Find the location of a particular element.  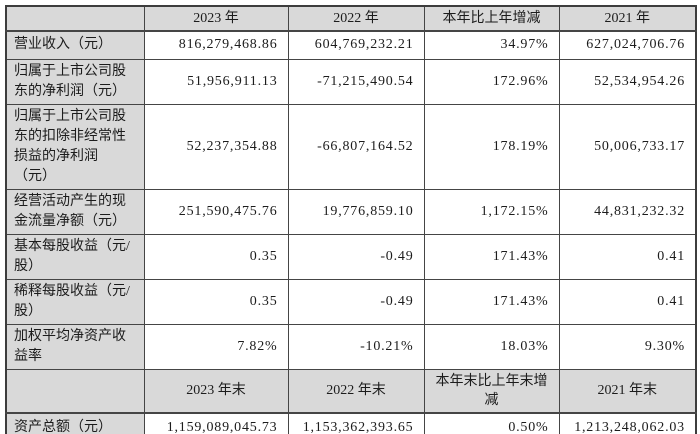

cell-value: 1,172.15% is located at coordinates (491, 211).